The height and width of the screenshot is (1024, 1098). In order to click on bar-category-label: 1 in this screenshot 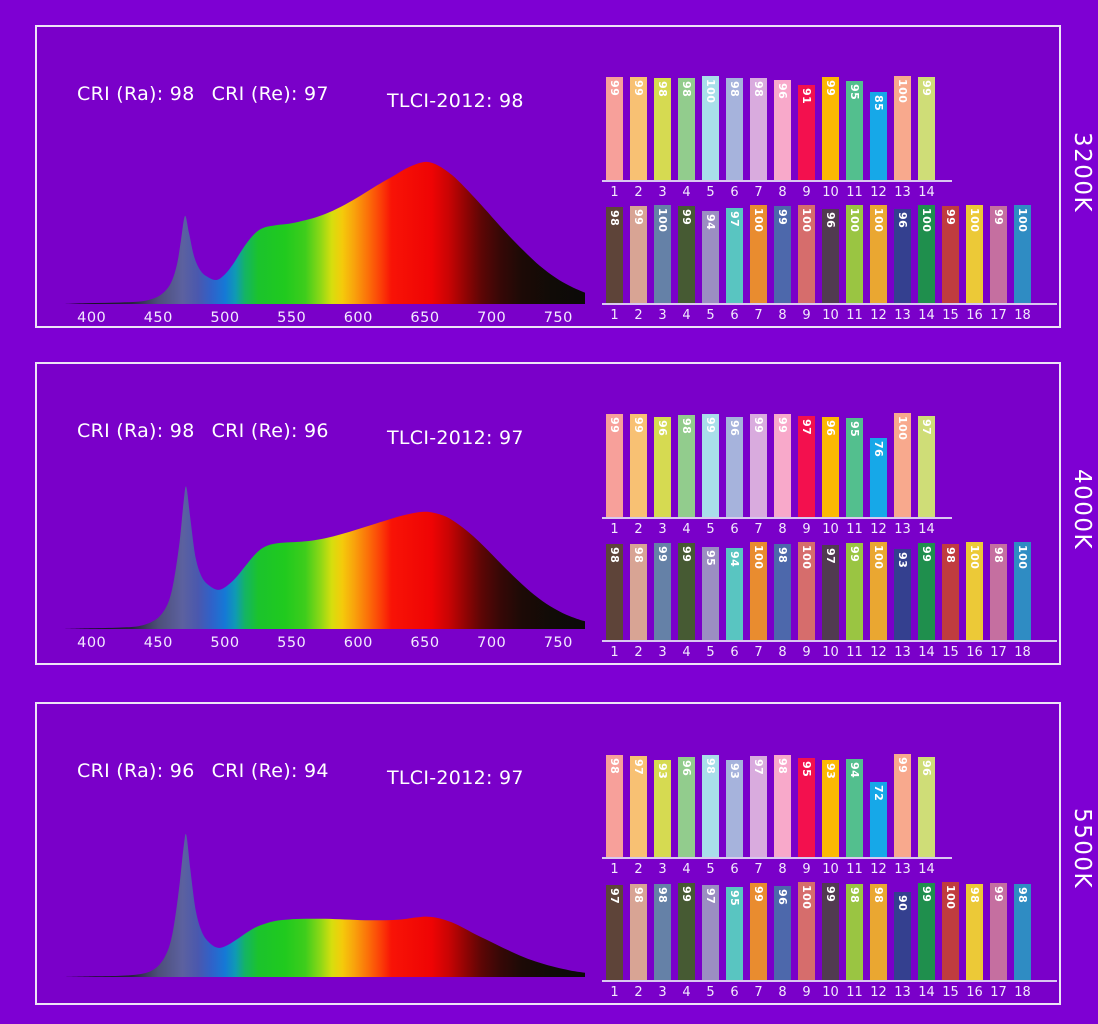, I will do `click(614, 869)`.